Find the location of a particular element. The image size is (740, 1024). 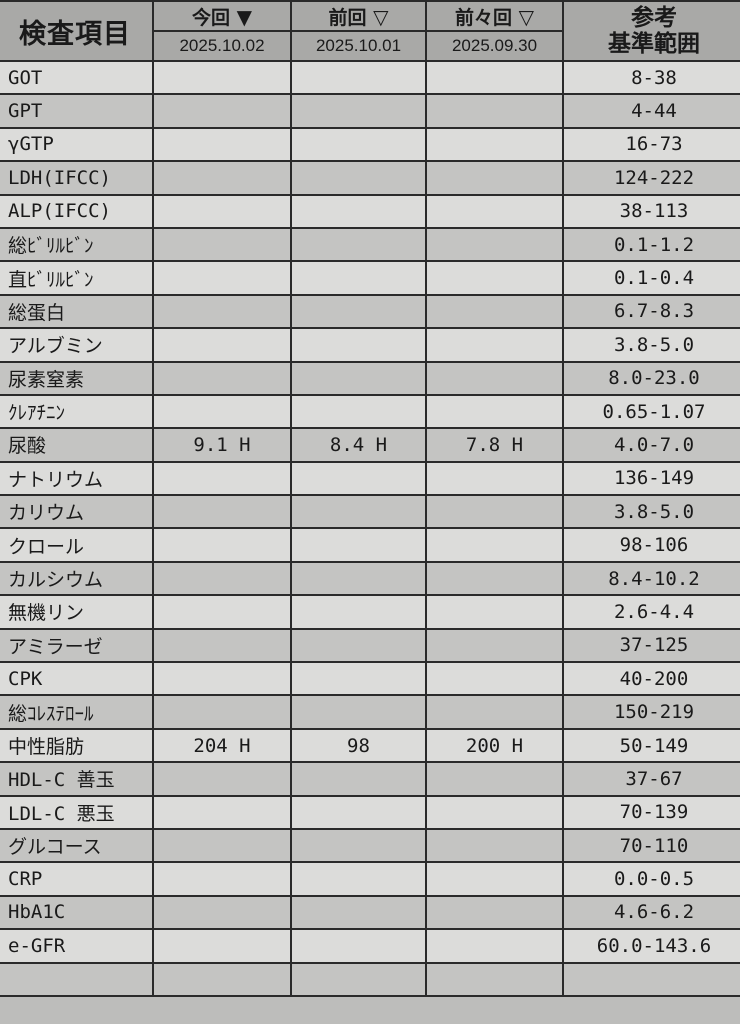

table-row: LDL-C 悪玉 70-139 is located at coordinates (370, 812).